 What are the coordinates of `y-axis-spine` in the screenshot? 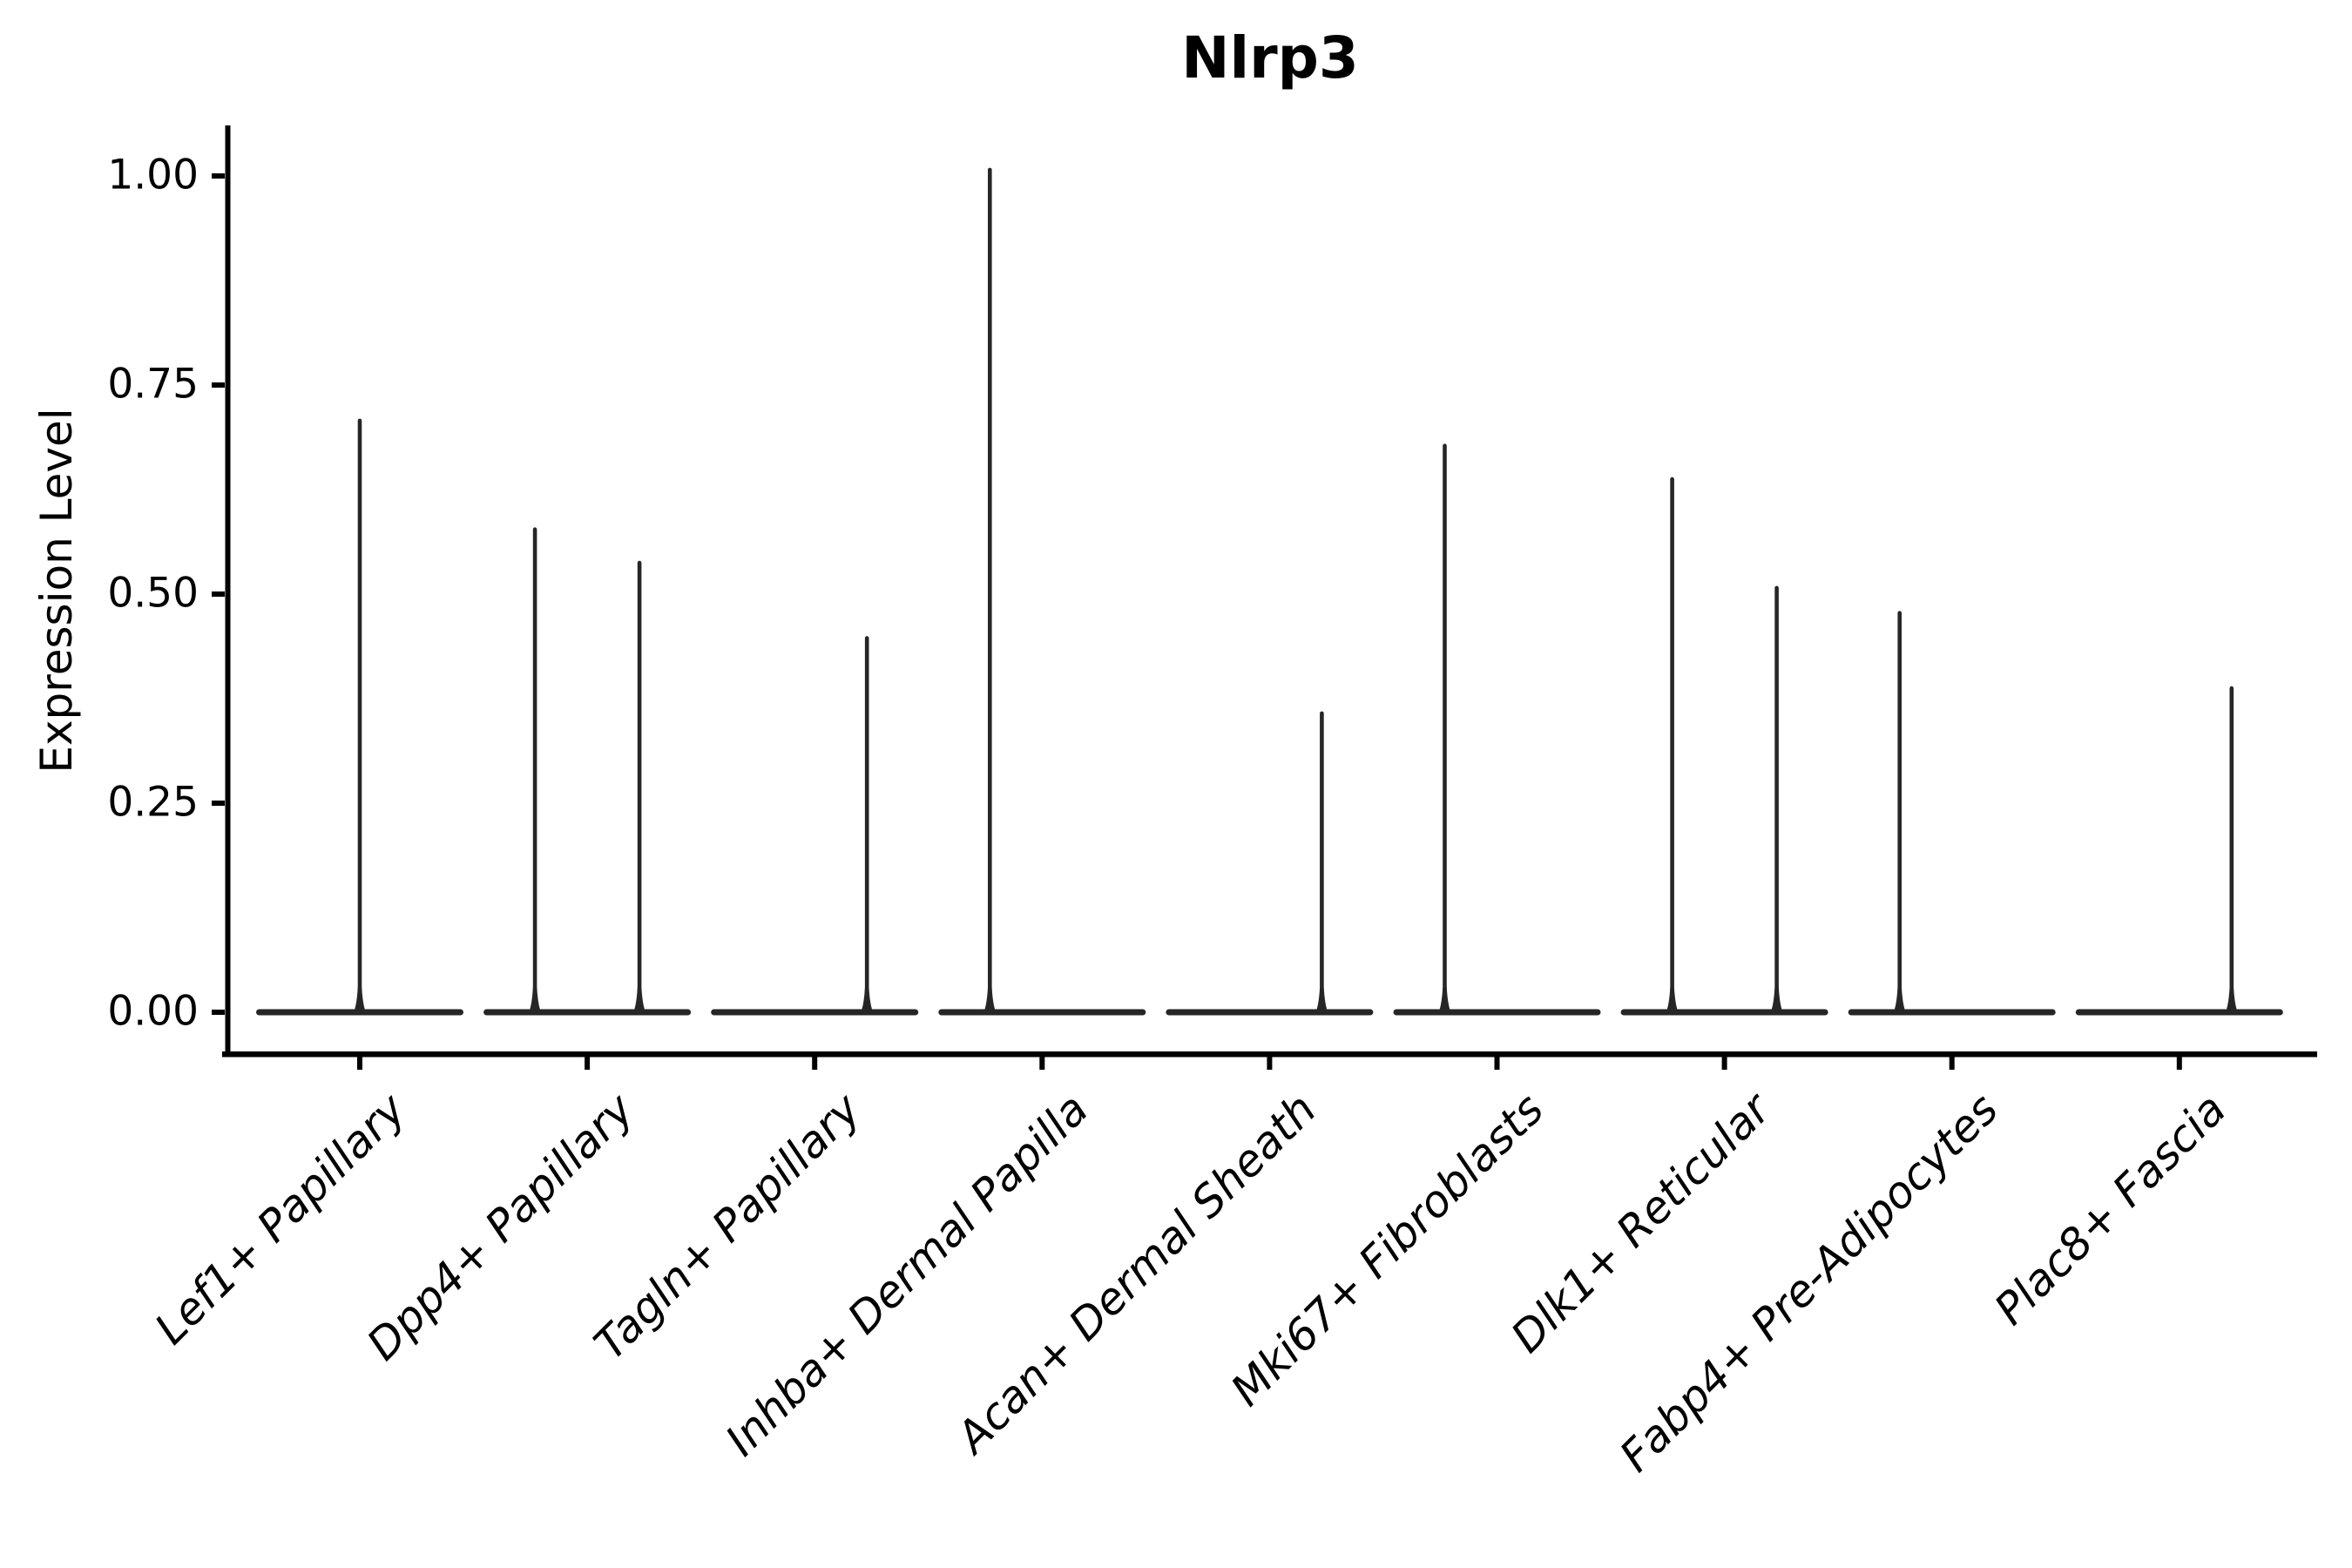 It's located at (228, 591).